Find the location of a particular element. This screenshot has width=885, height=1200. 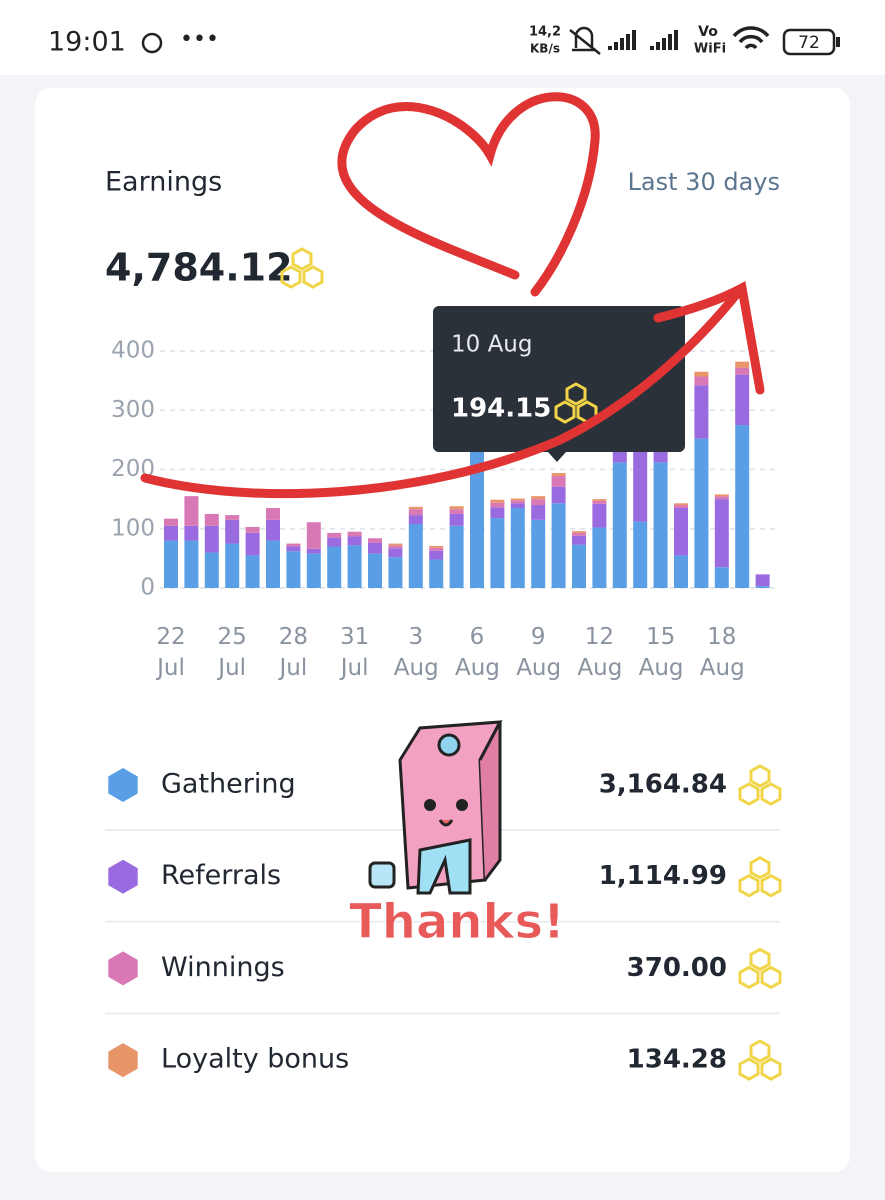

battery-level: 72 is located at coordinates (809, 43).